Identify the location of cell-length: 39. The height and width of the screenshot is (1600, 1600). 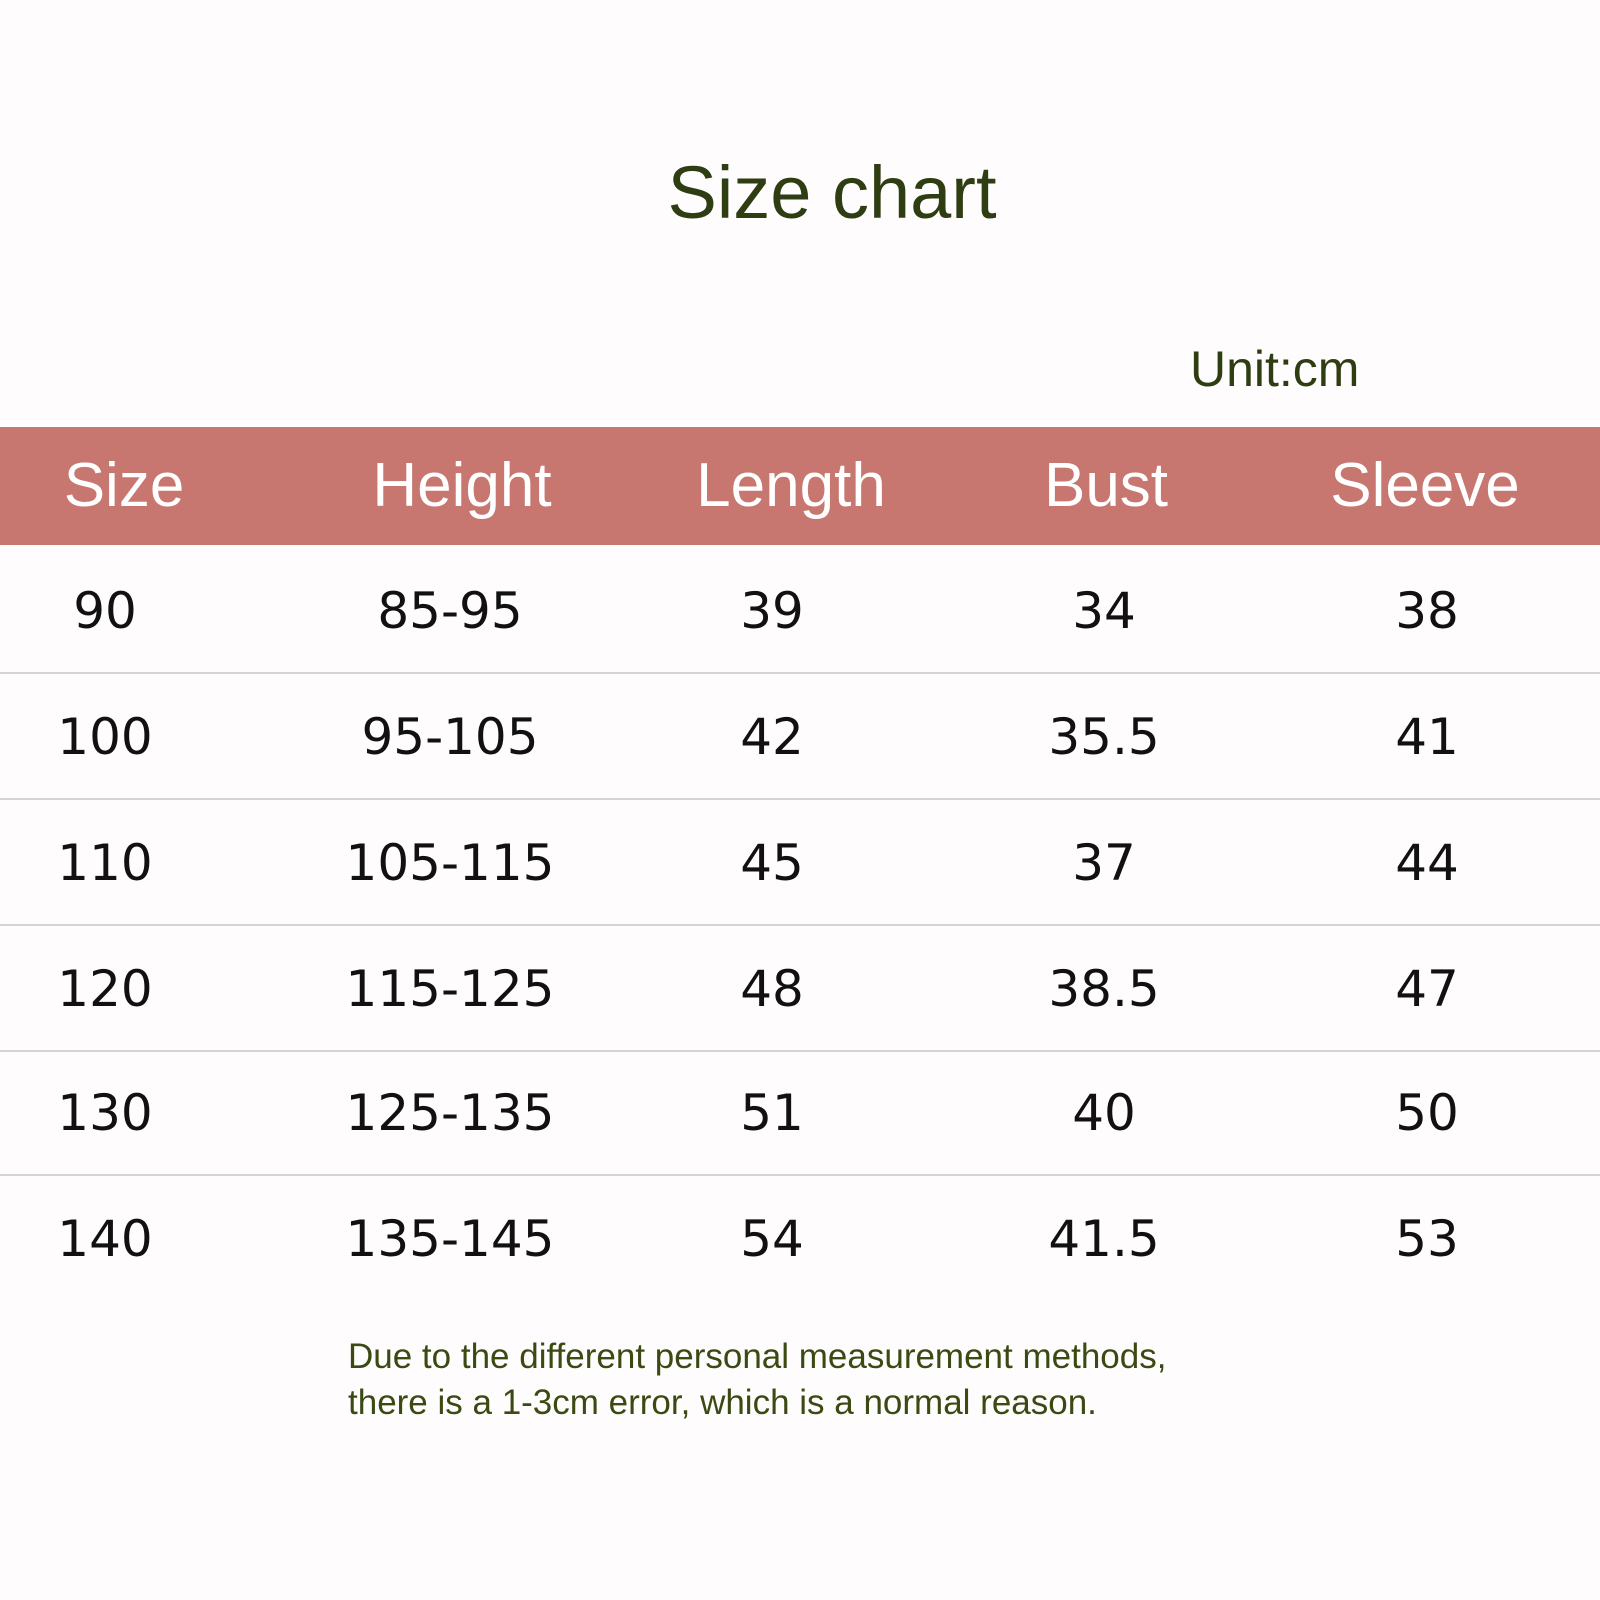
(772, 611).